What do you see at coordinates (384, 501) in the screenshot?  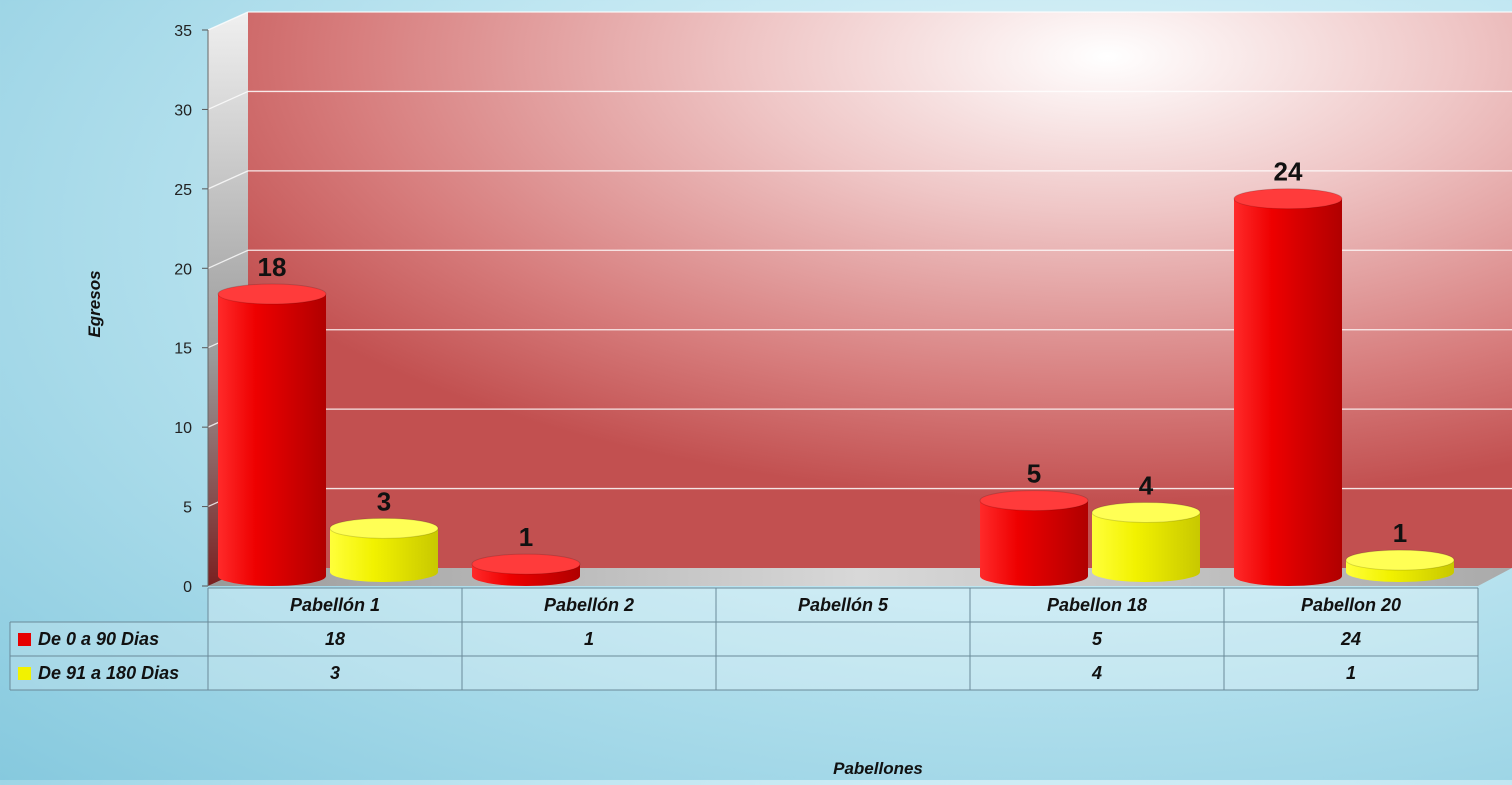 I see `data-label: 3` at bounding box center [384, 501].